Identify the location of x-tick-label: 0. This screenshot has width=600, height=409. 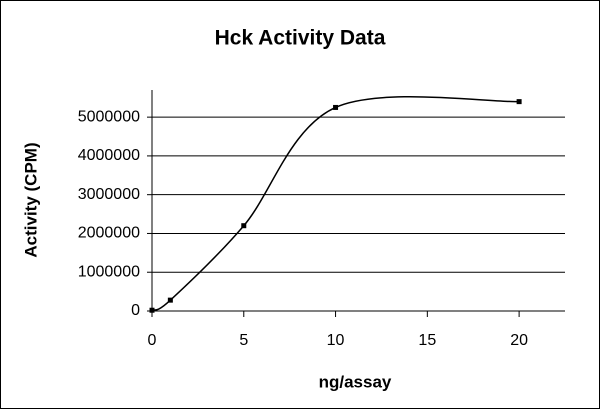
(152, 340).